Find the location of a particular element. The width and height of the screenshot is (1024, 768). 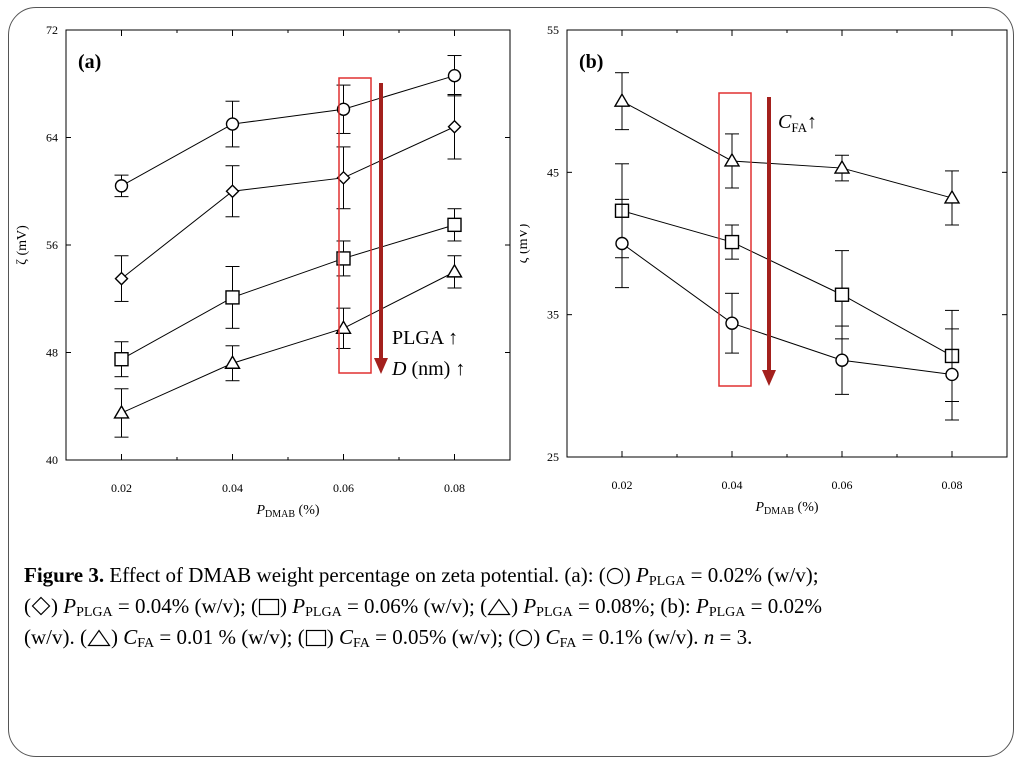

y-tick-label: 35 is located at coordinates (553, 315).